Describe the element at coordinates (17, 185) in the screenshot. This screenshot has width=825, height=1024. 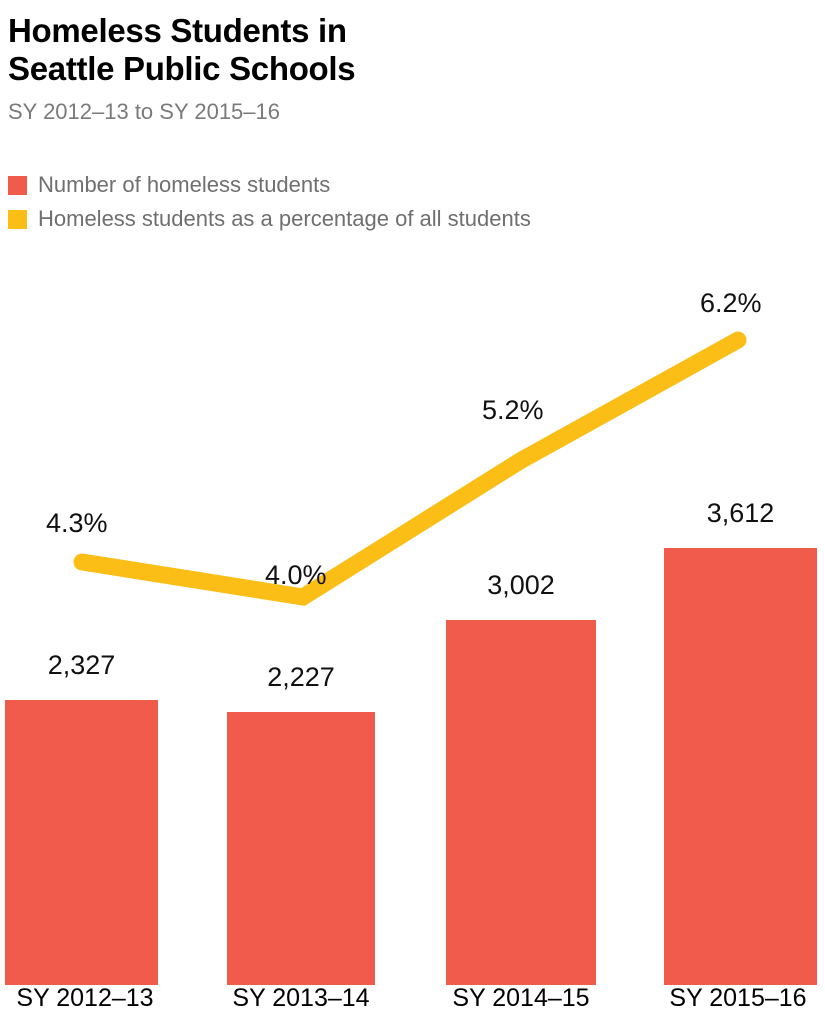
I see `legend-swatch-bars-icon` at that location.